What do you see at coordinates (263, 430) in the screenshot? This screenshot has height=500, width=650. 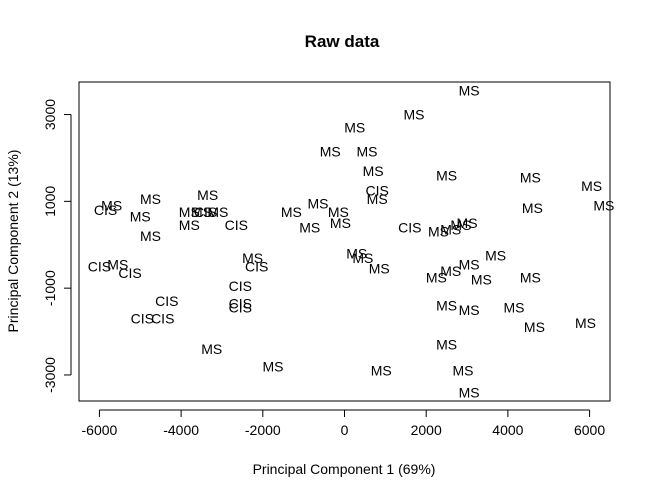 I see `x-tick-label: -2000` at bounding box center [263, 430].